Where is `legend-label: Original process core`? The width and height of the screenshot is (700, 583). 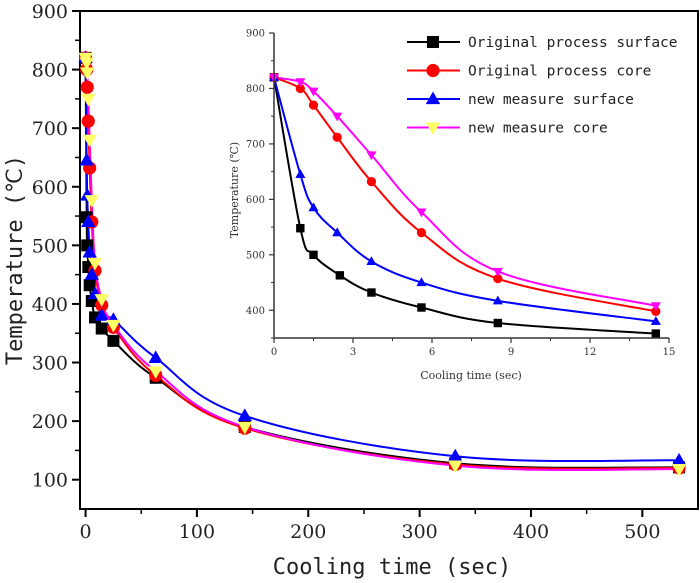 legend-label: Original process core is located at coordinates (559, 72).